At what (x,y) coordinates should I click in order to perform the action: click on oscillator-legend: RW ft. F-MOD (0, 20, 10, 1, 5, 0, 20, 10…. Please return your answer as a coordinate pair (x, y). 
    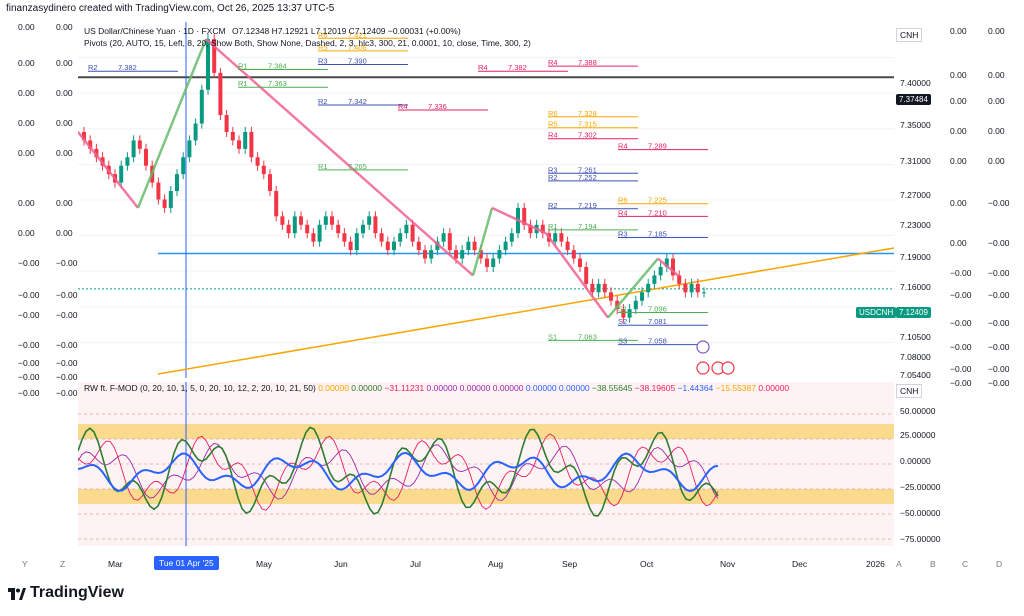
    Looking at the image, I should click on (436, 388).